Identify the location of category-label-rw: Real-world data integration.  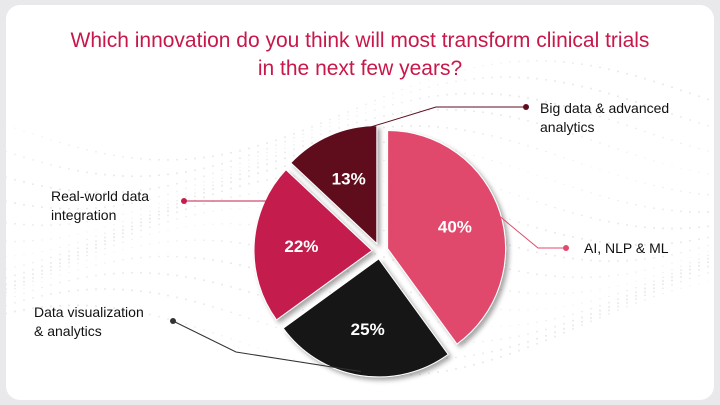
(100, 205).